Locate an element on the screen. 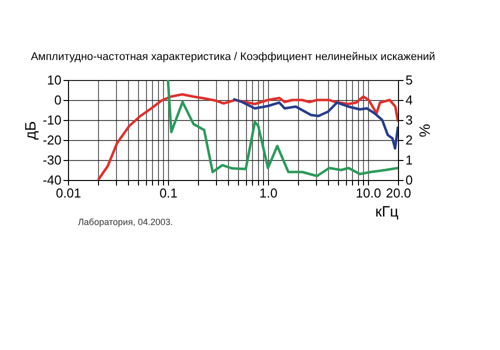  y-tick-label: 0 is located at coordinates (58, 100).